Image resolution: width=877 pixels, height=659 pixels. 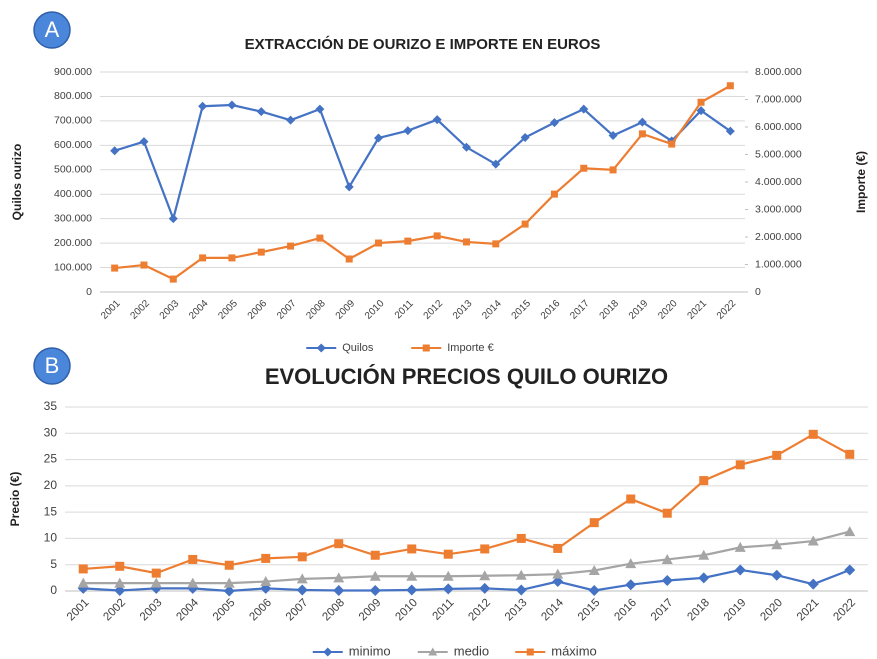 What do you see at coordinates (51, 538) in the screenshot?
I see `y-tick-label: 10` at bounding box center [51, 538].